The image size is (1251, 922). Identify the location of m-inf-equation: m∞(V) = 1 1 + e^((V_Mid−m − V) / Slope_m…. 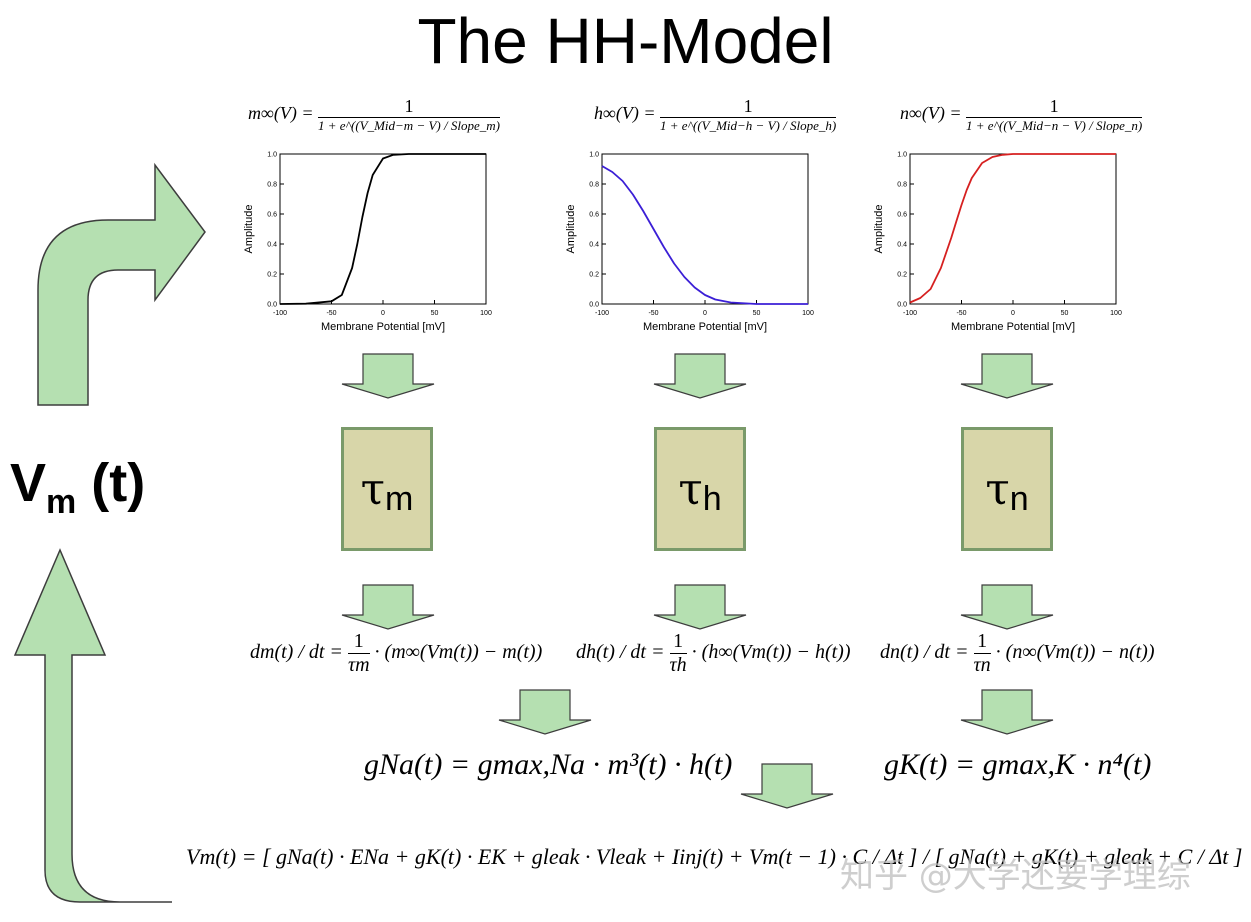
(374, 114).